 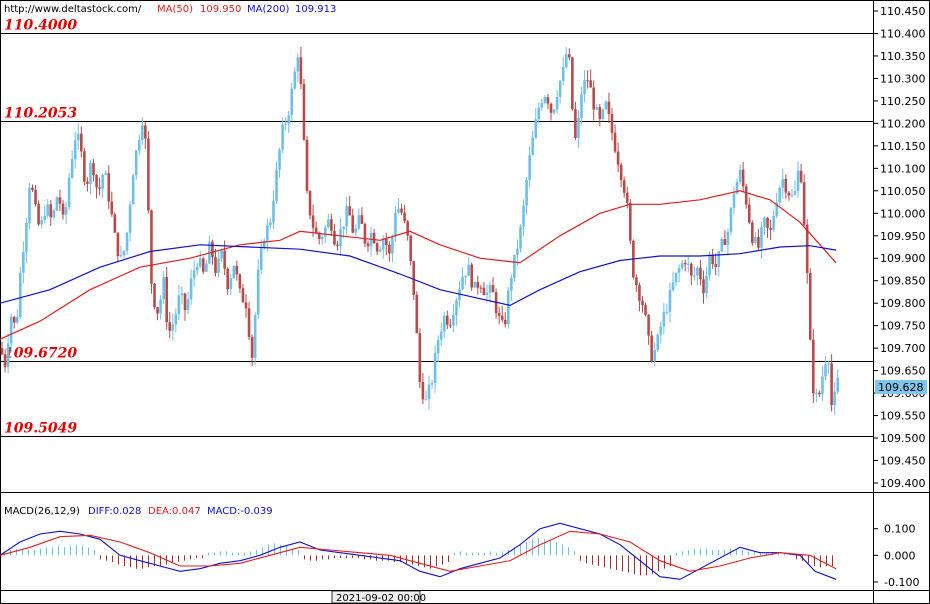 I want to click on price-tag-value: 109.628, so click(x=901, y=387).